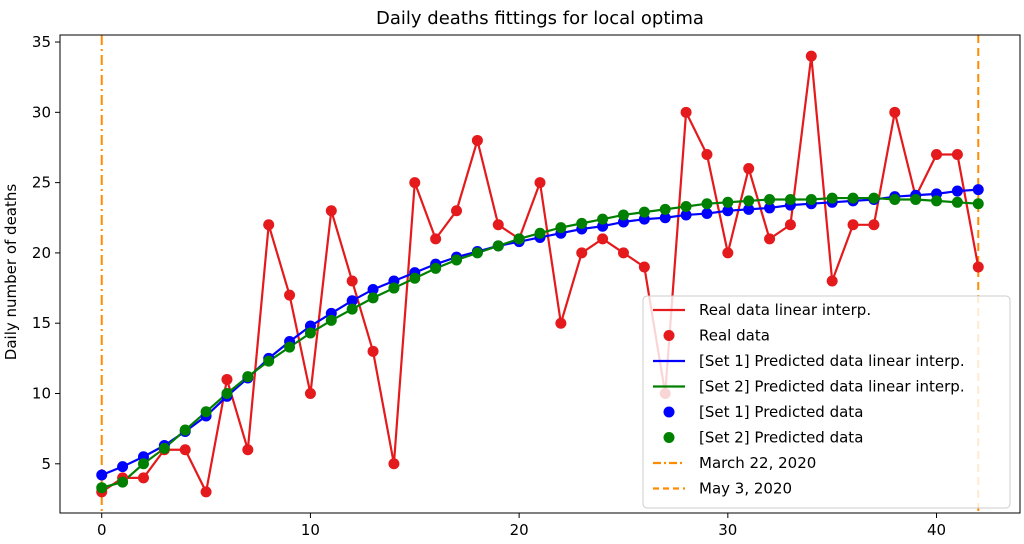 This screenshot has height=544, width=1024. Describe the element at coordinates (41, 183) in the screenshot. I see `y-tick-label-4: 25` at that location.